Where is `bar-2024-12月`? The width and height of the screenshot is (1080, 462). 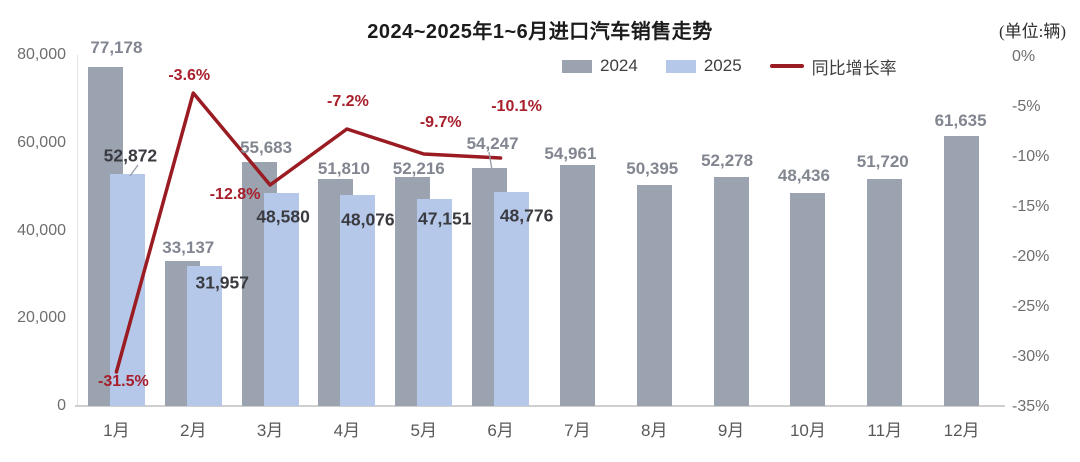 bar-2024-12月 is located at coordinates (962, 270).